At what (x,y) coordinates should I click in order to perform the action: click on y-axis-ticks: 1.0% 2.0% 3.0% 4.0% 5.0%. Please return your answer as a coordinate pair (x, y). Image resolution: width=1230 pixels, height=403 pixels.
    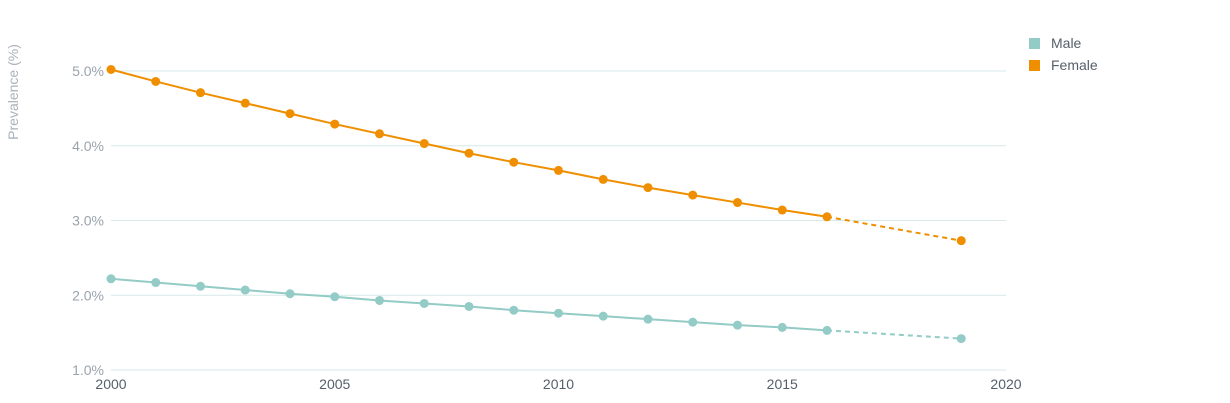
    Looking at the image, I should click on (88, 220).